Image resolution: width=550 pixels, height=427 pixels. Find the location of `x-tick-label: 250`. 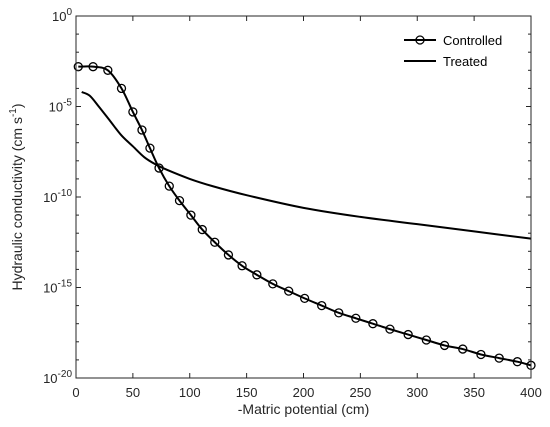

x-tick-label: 250 is located at coordinates (361, 392).